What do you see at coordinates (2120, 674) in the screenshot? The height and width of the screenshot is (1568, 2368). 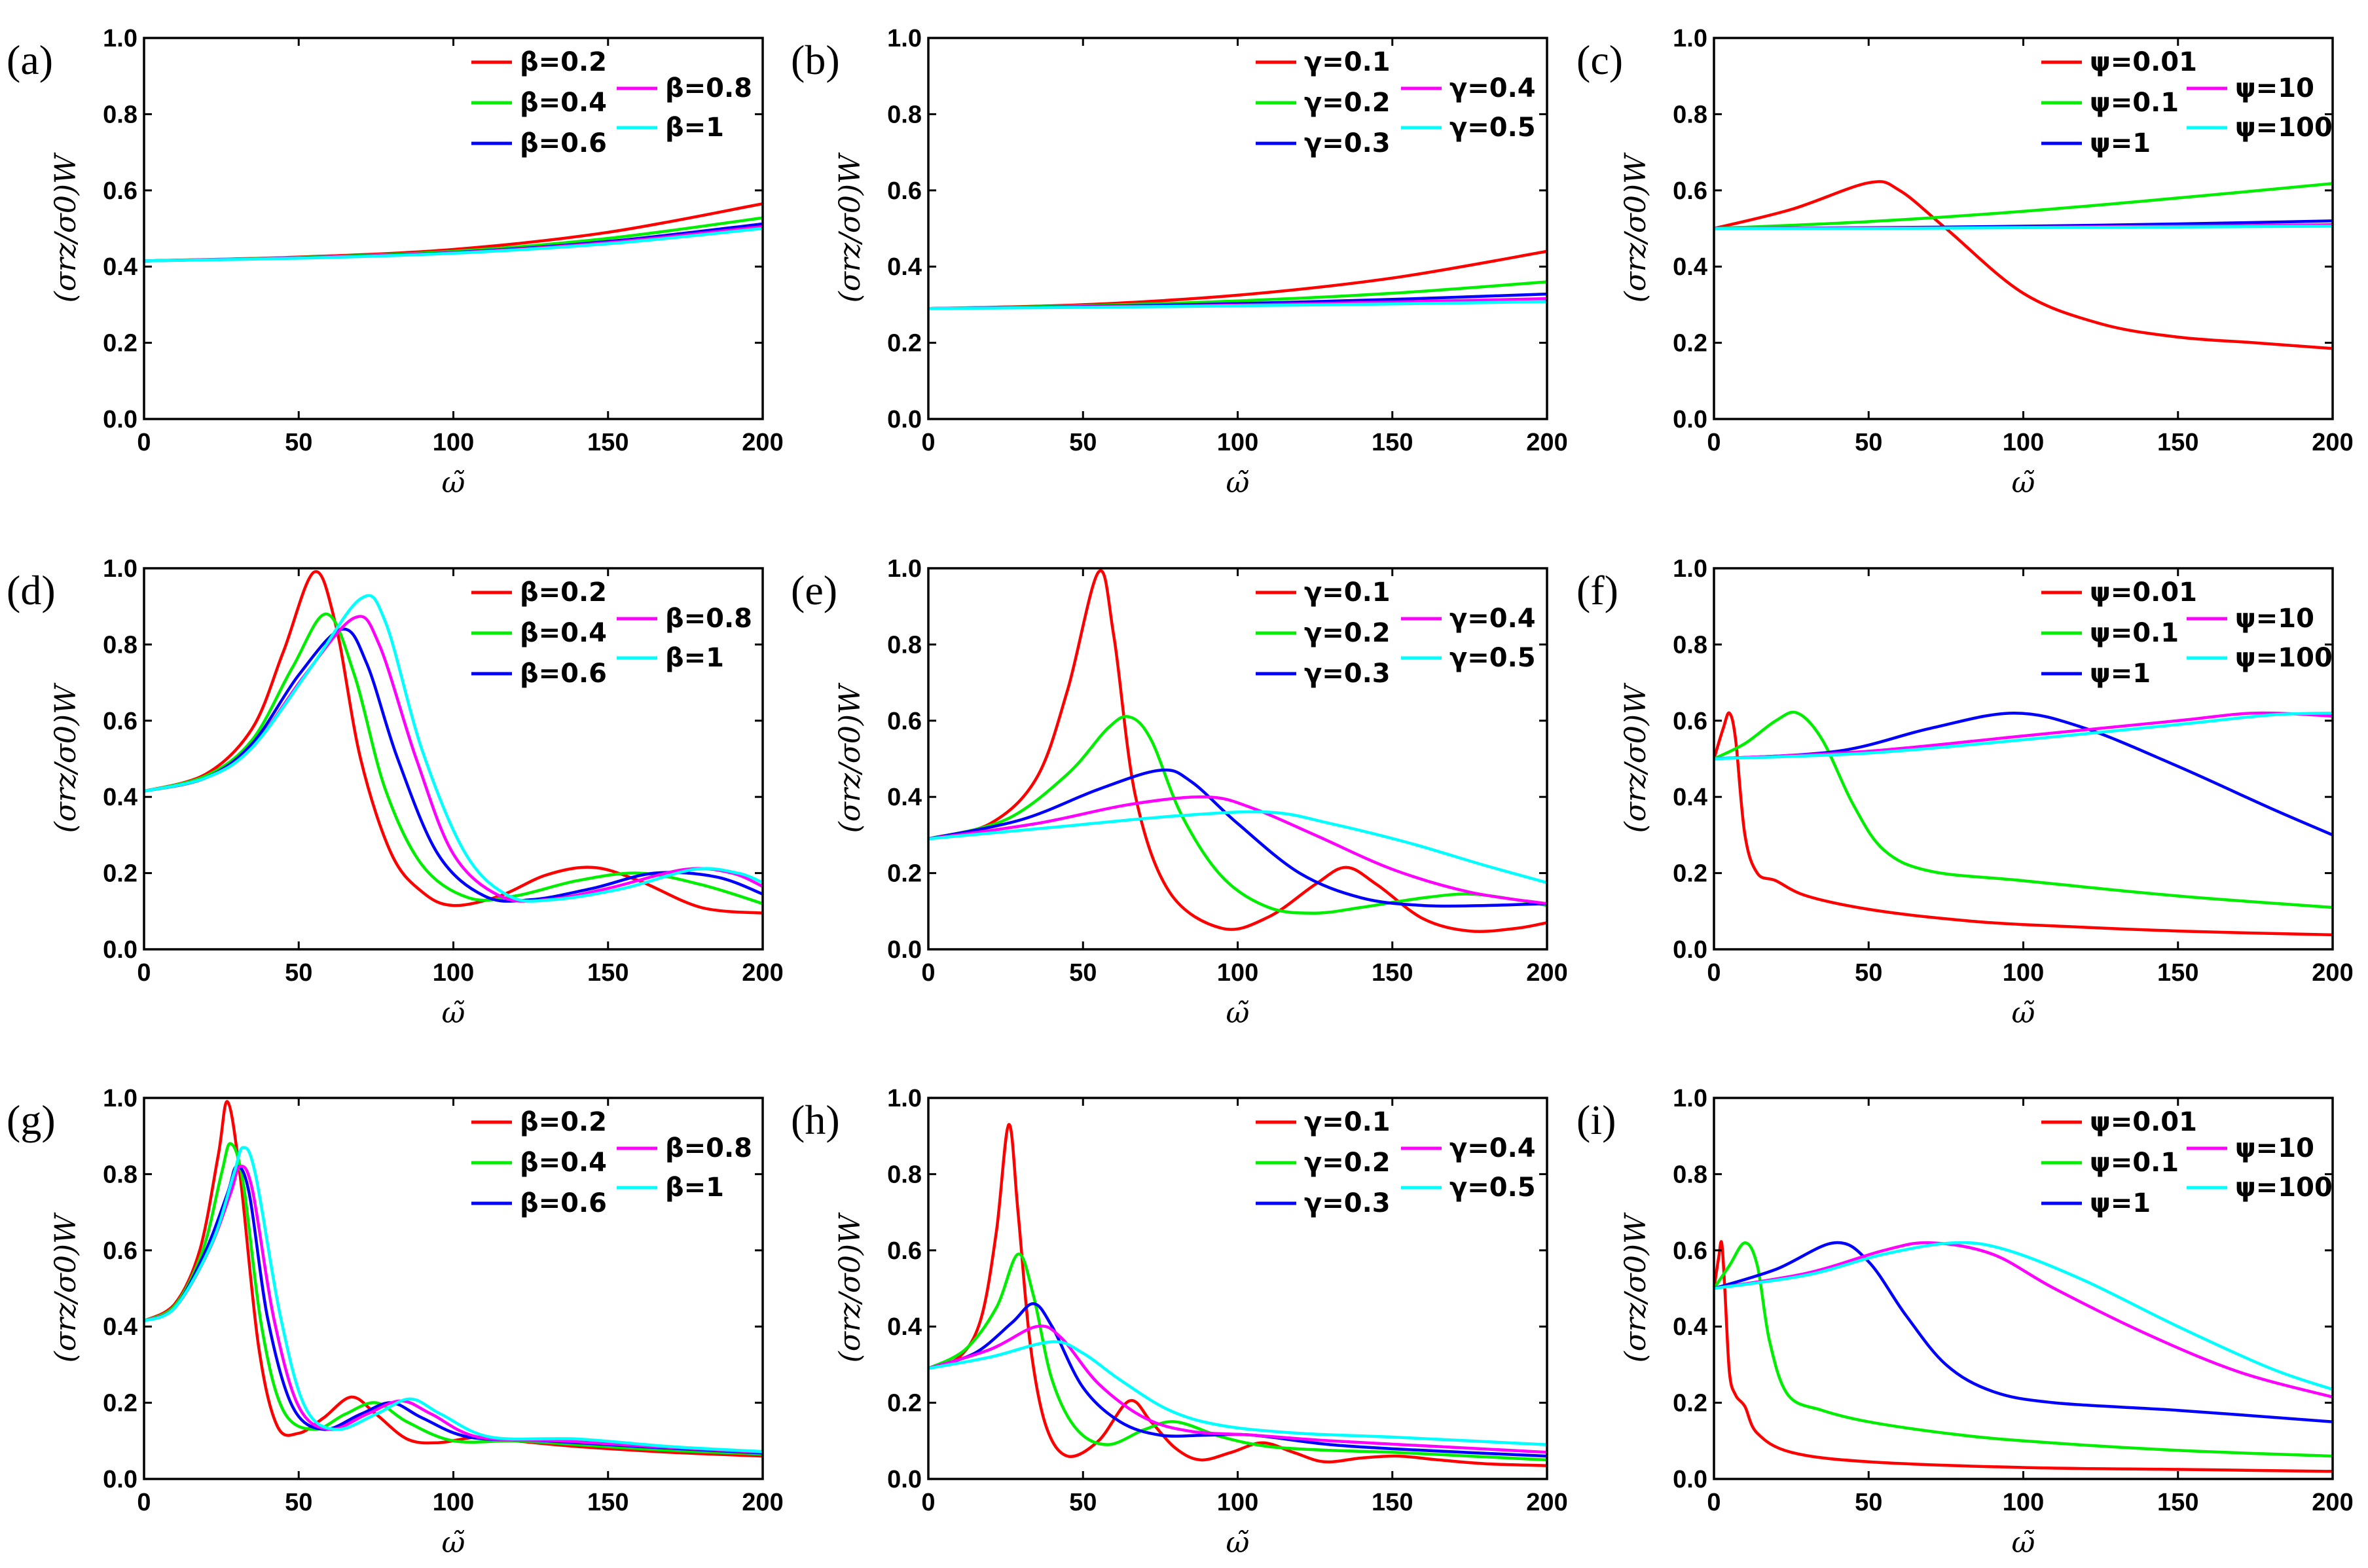 I see `legend-label: ψ=1` at bounding box center [2120, 674].